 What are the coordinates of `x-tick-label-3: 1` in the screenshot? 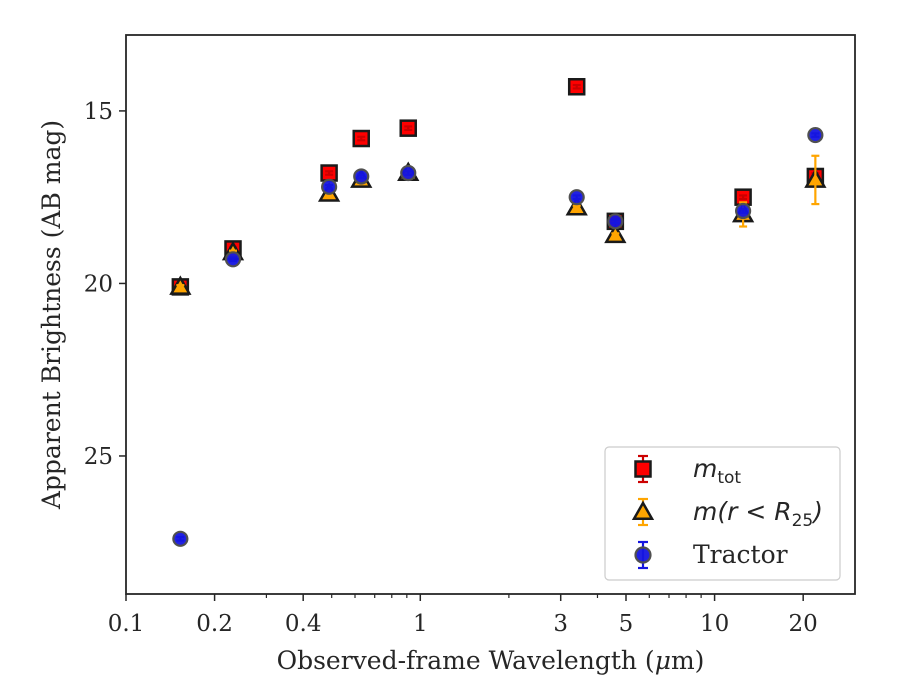 It's located at (420, 624).